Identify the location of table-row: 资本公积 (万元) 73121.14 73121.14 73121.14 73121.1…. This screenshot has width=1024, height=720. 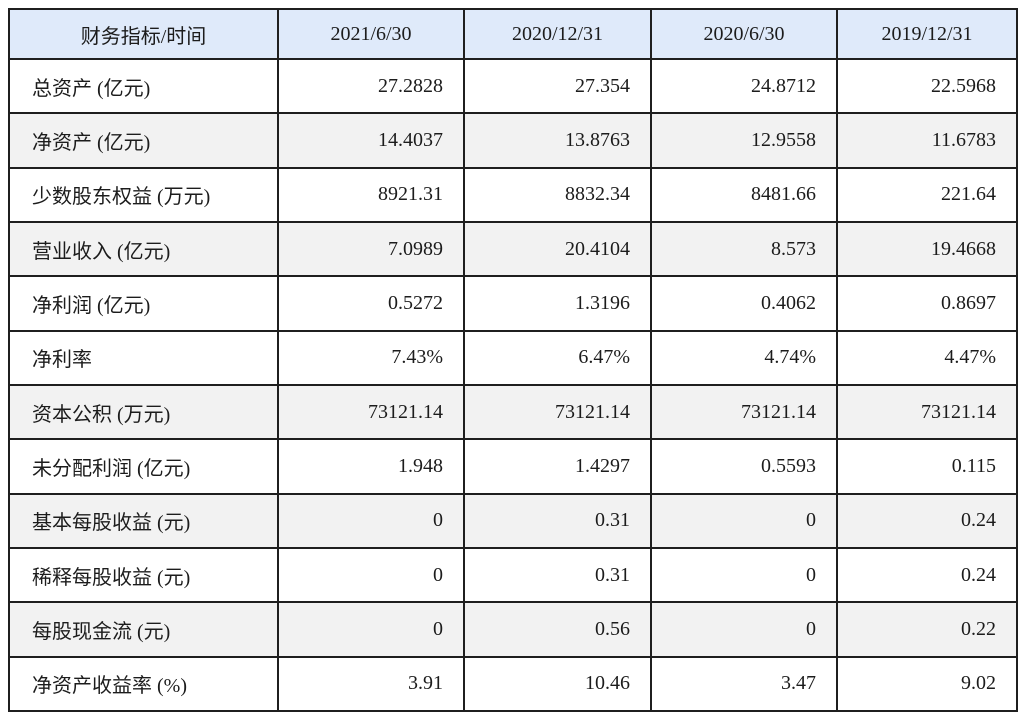
(513, 412).